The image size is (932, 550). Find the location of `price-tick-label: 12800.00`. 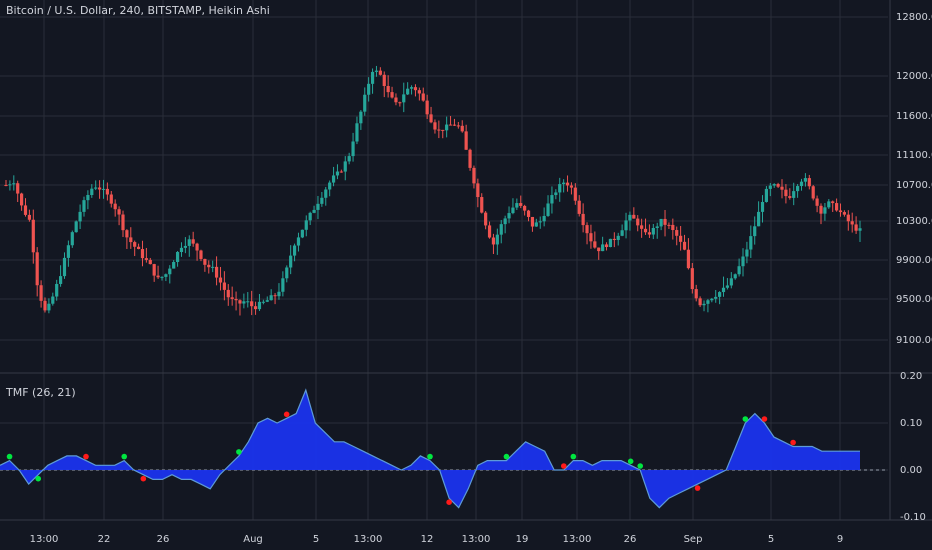

price-tick-label: 12800.00 is located at coordinates (914, 17).